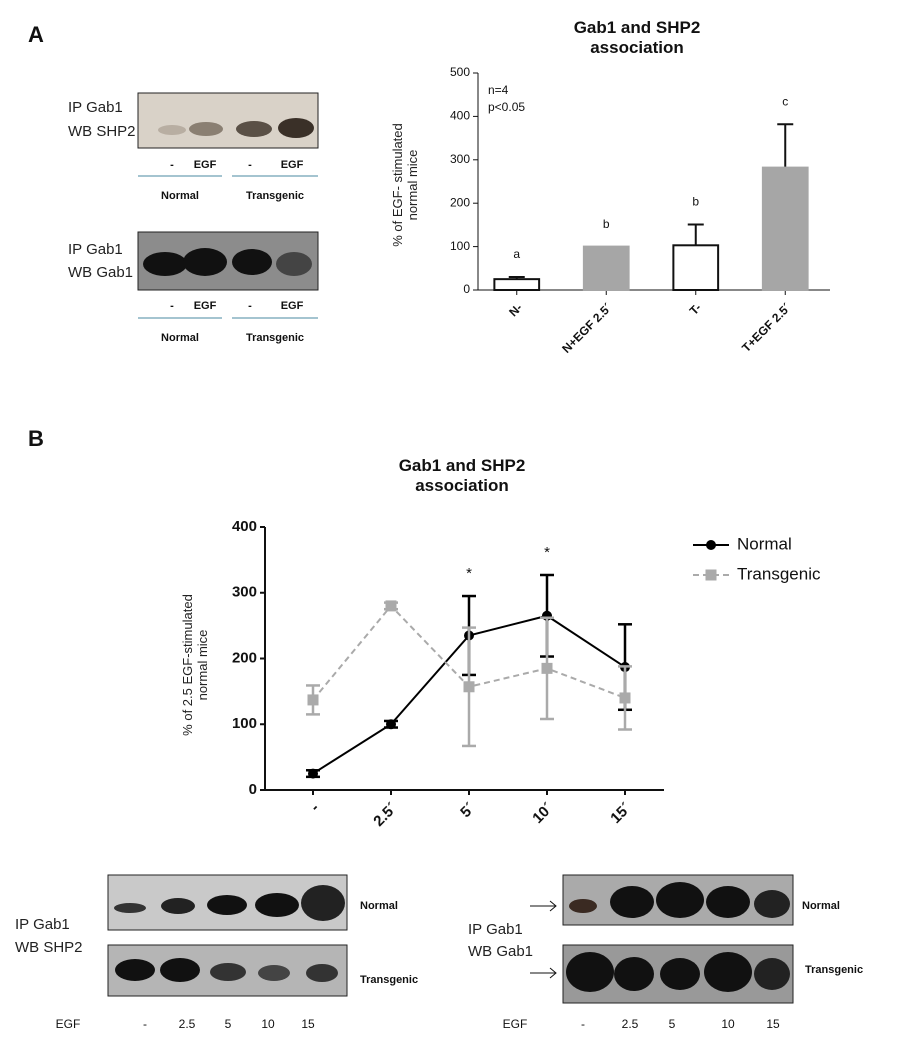 The image size is (904, 1050). Describe the element at coordinates (766, 327) in the screenshot. I see `x-tick-label: T+EGF 2.5´` at that location.